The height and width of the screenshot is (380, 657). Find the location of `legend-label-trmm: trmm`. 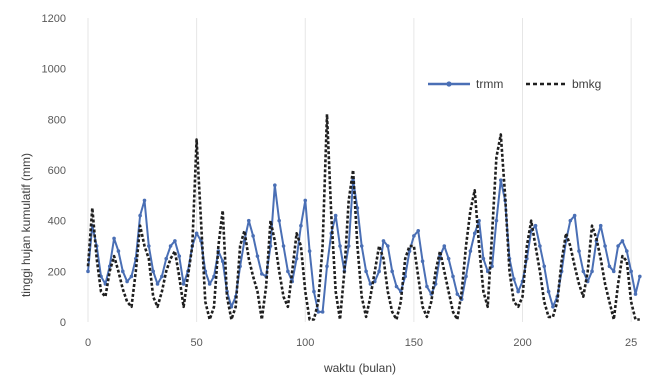

legend-label-trmm: trmm is located at coordinates (489, 84).